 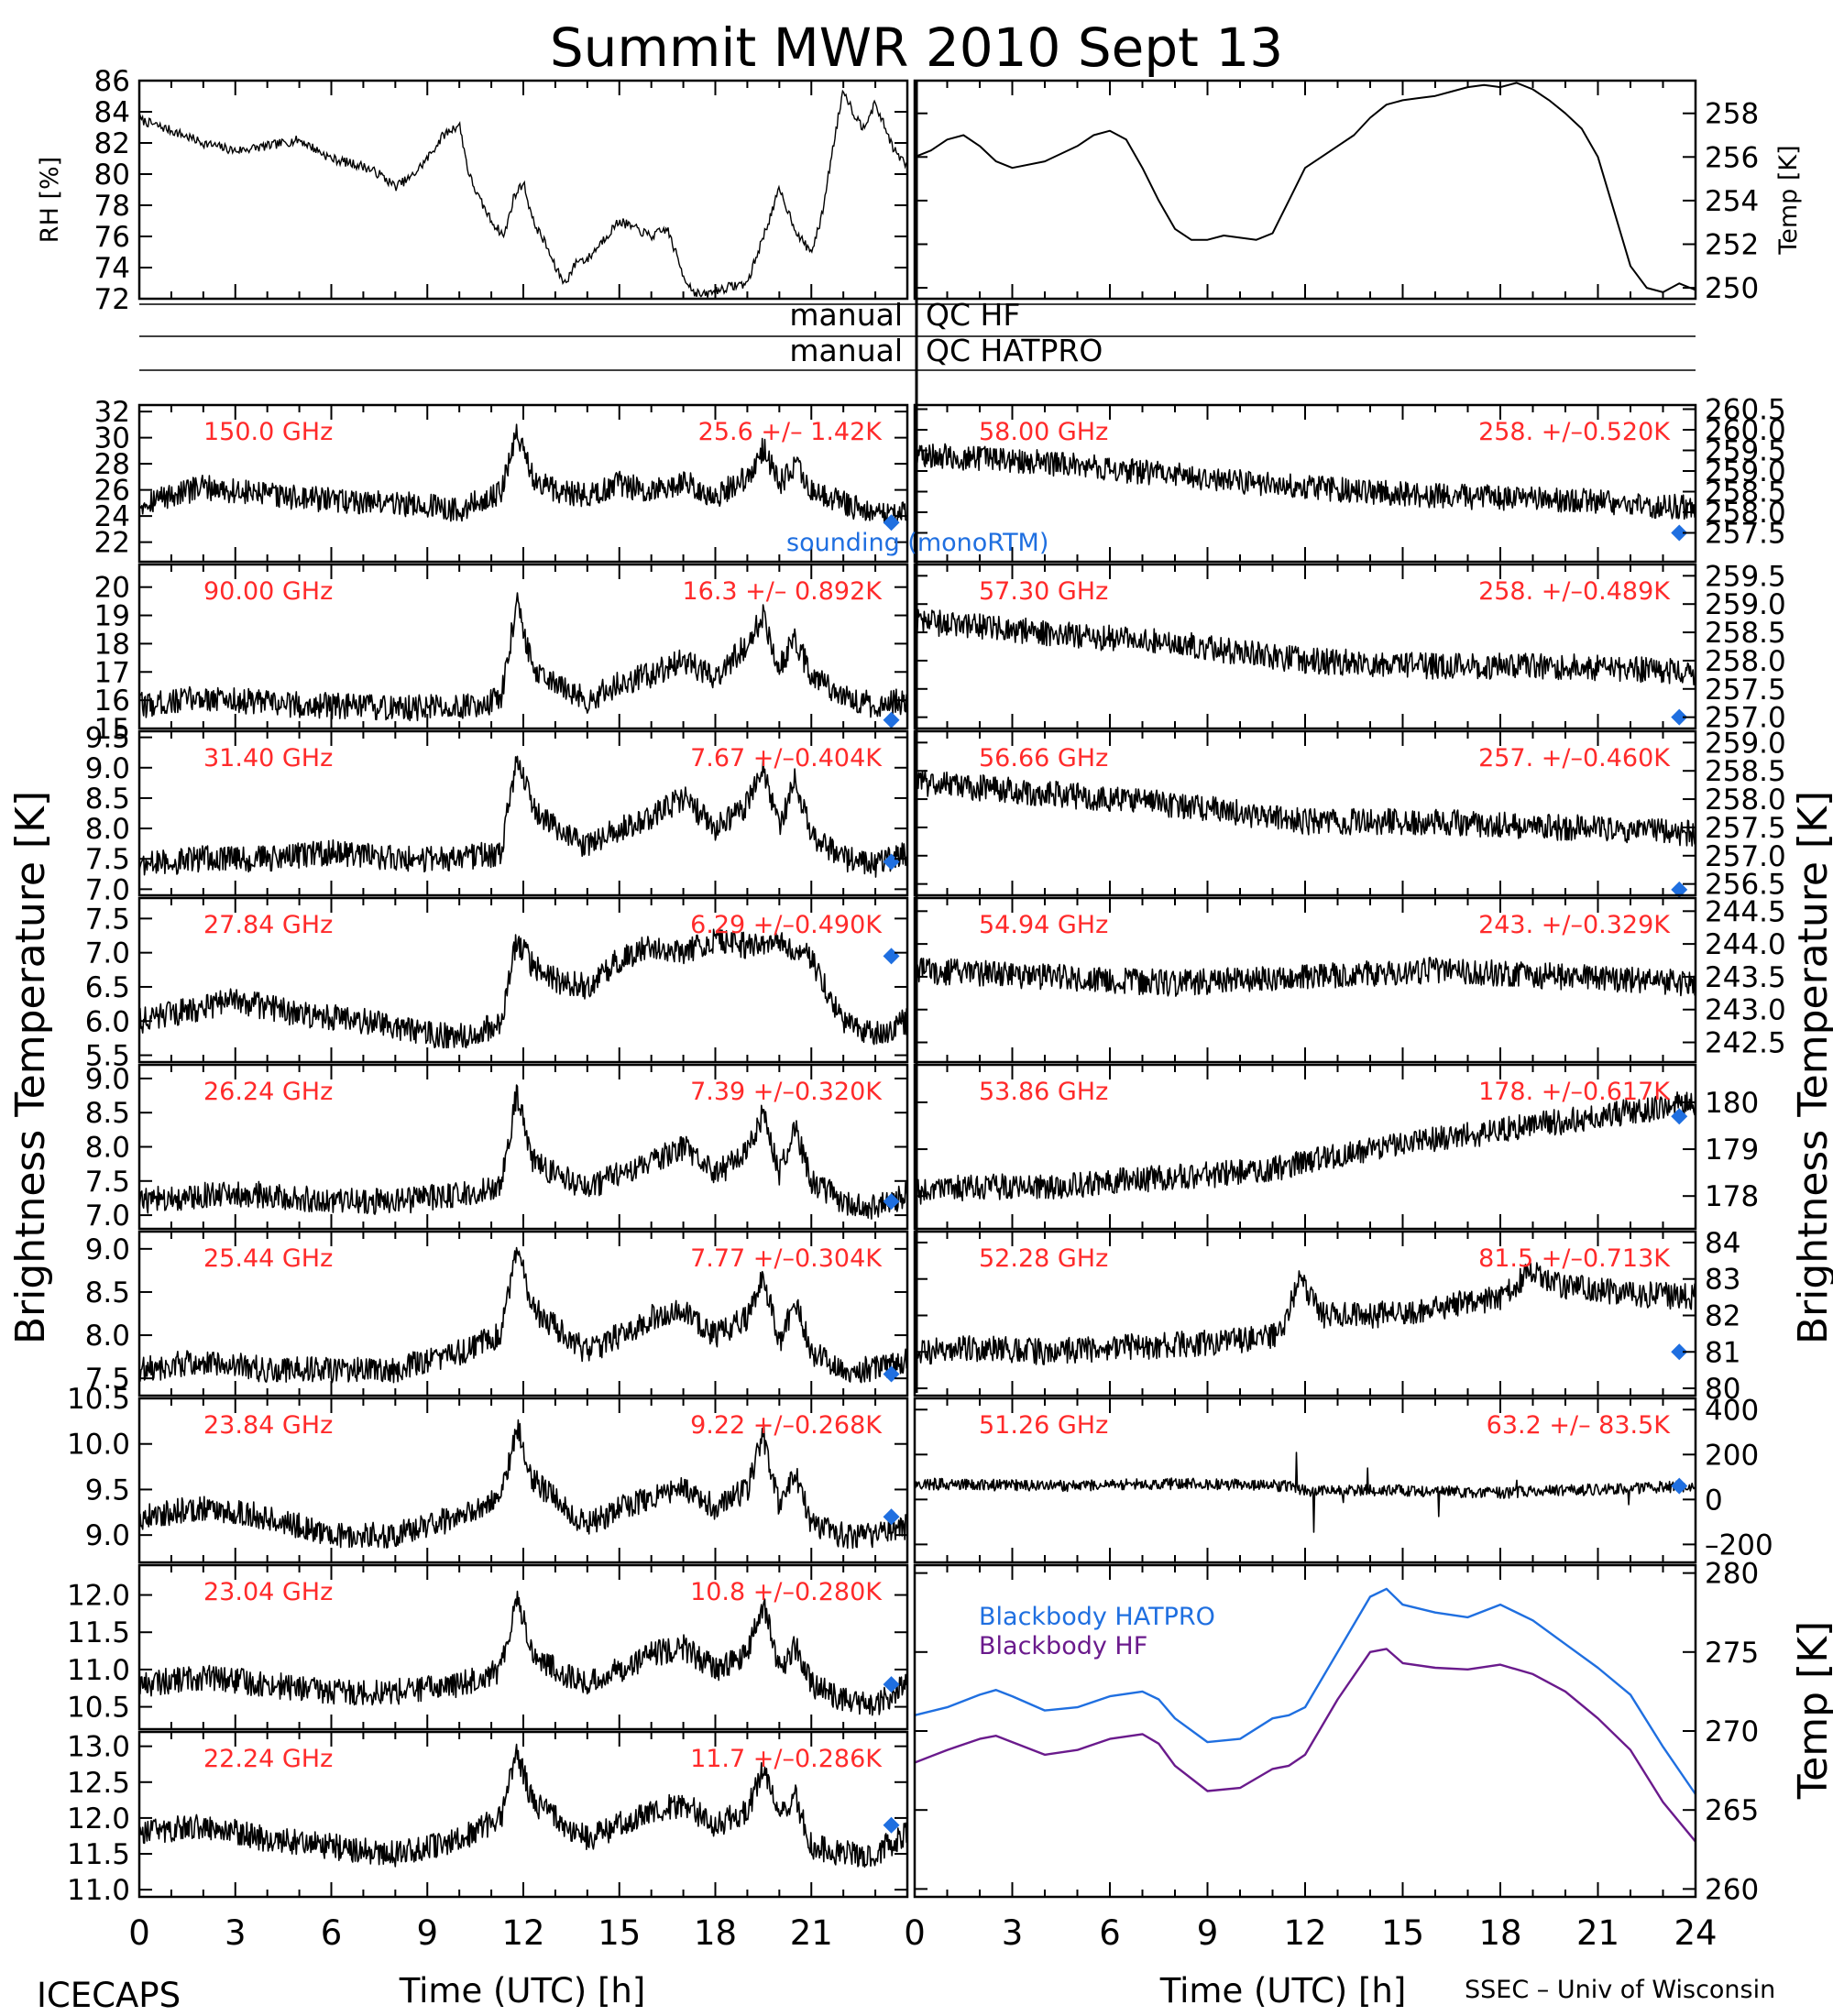 What do you see at coordinates (1745, 576) in the screenshot?
I see `c5730-ytick-label: 259.5` at bounding box center [1745, 576].